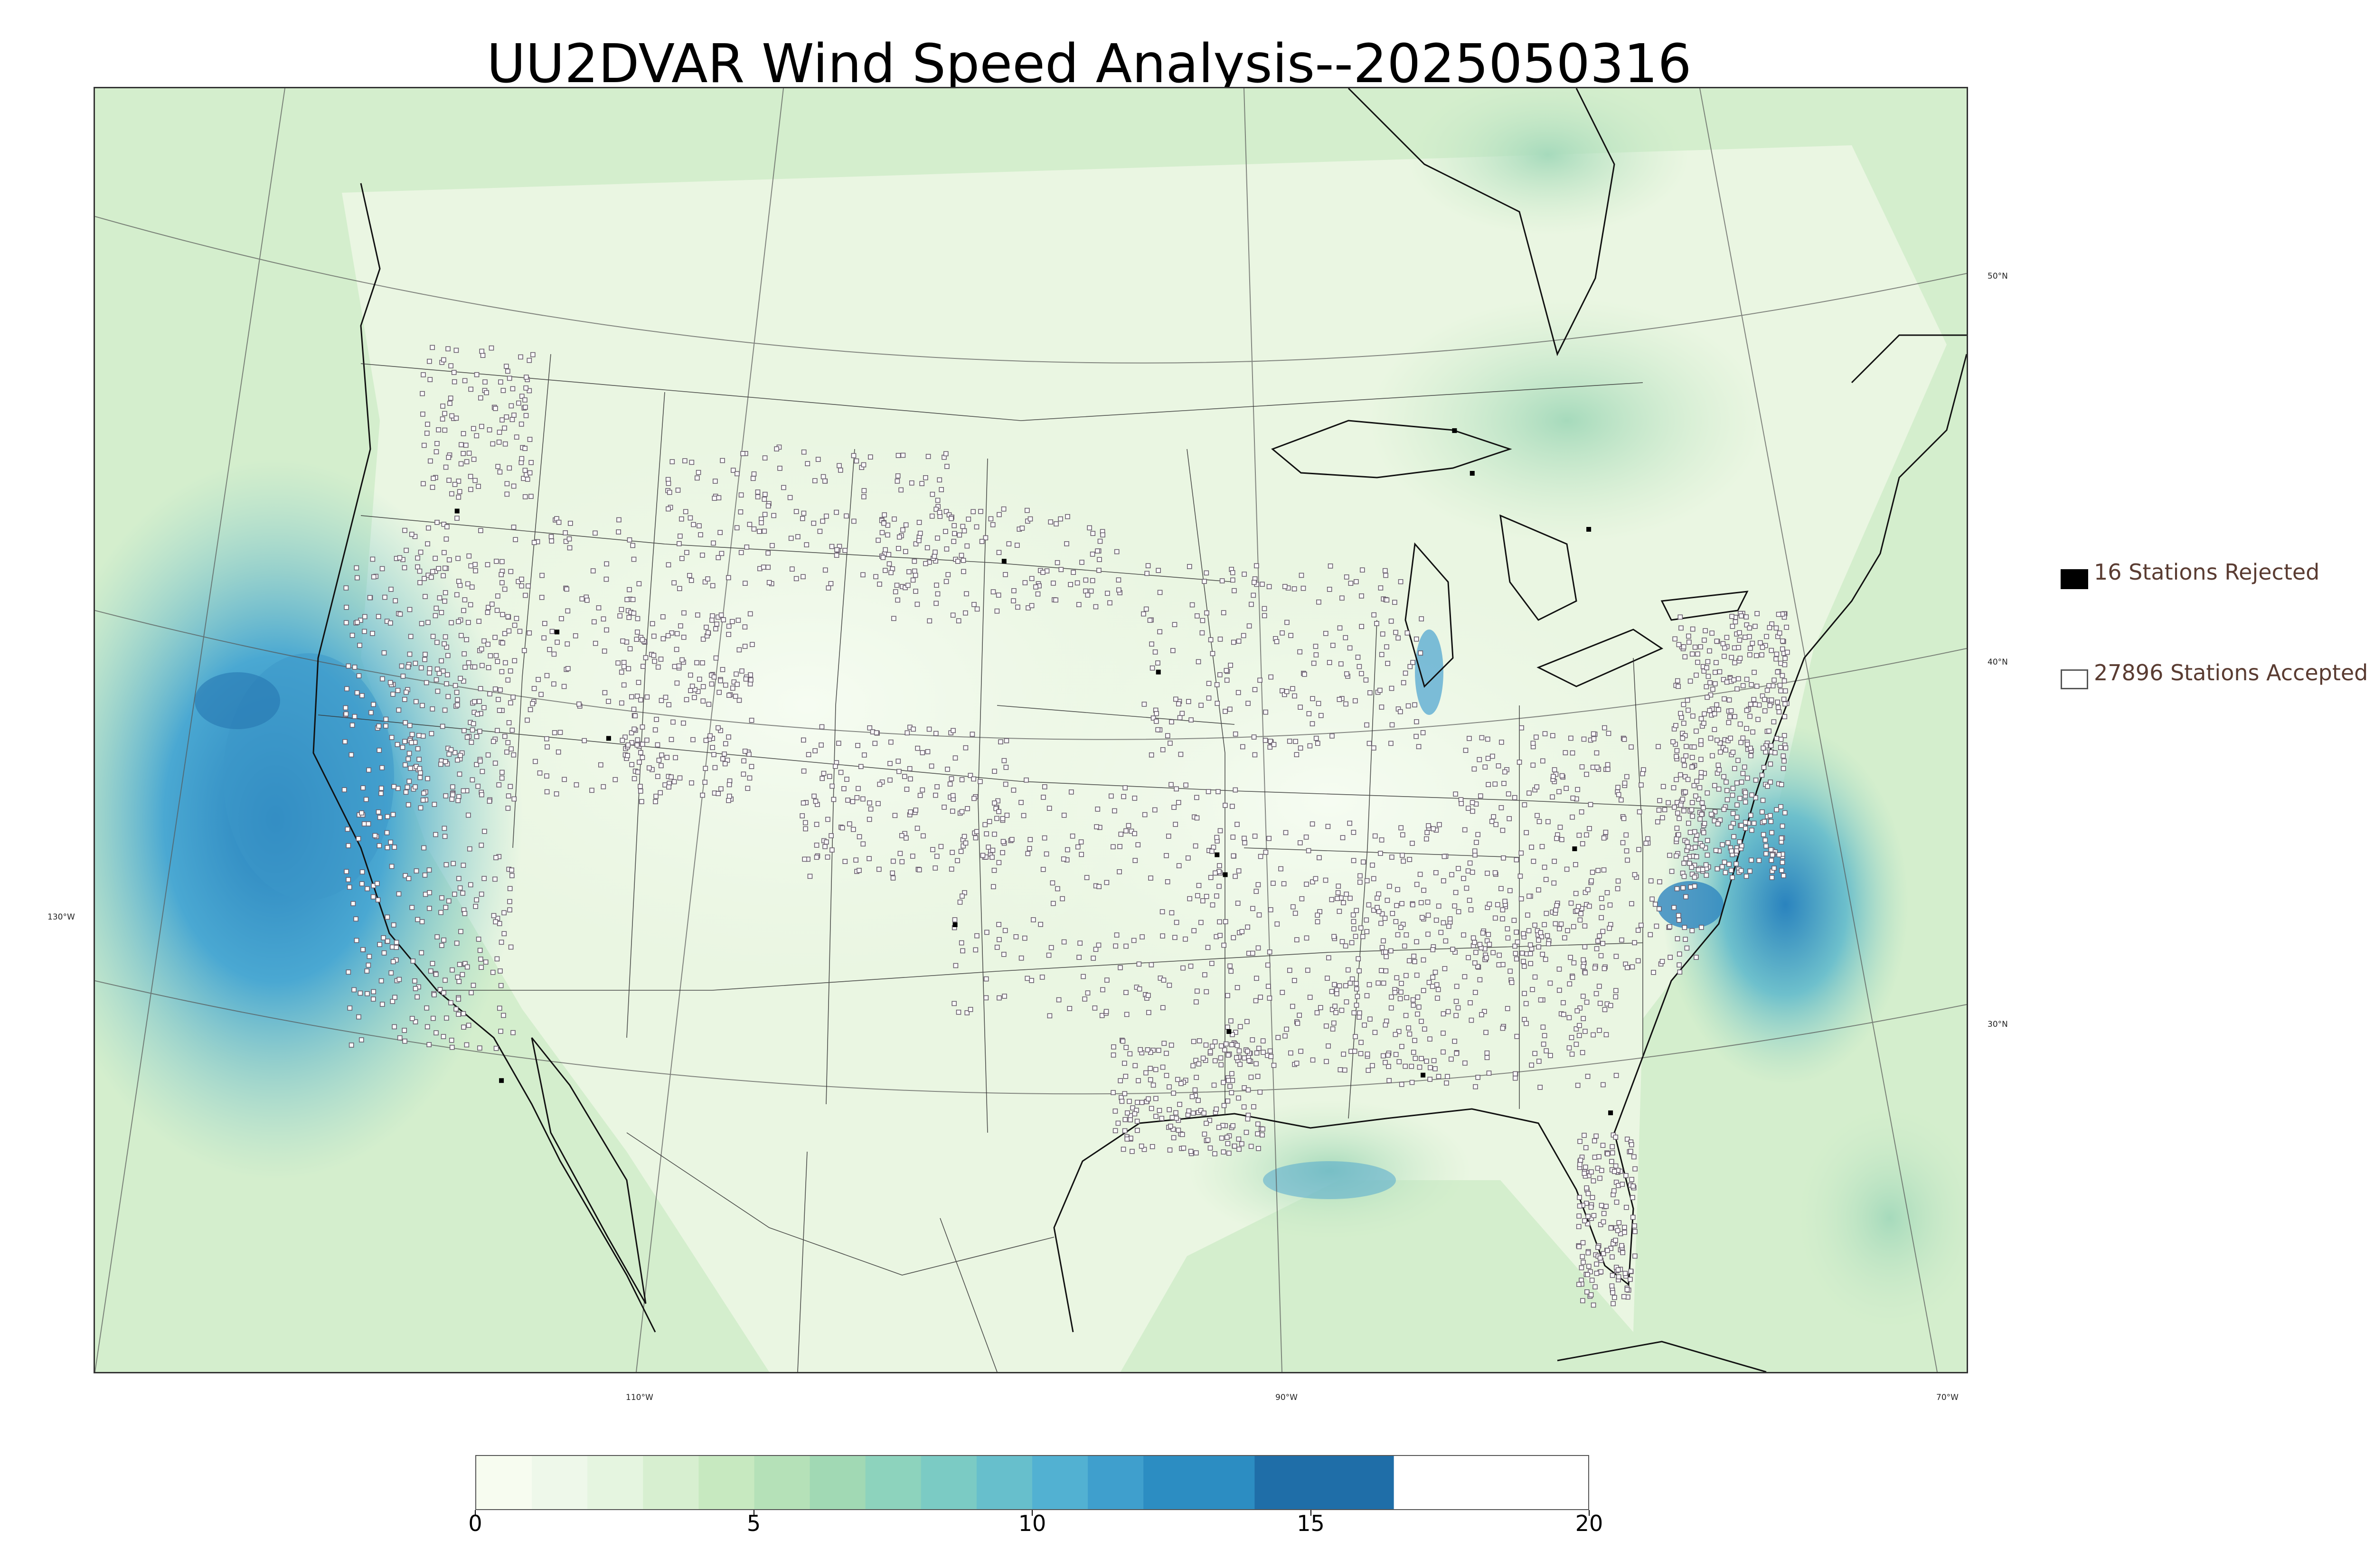  I want to click on colorbar-tick-mark, so click(1032, 1513).